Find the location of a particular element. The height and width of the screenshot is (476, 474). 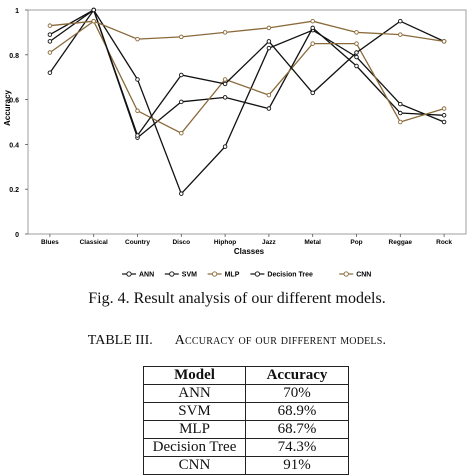

legend-label: Decision Tree is located at coordinates (290, 275).